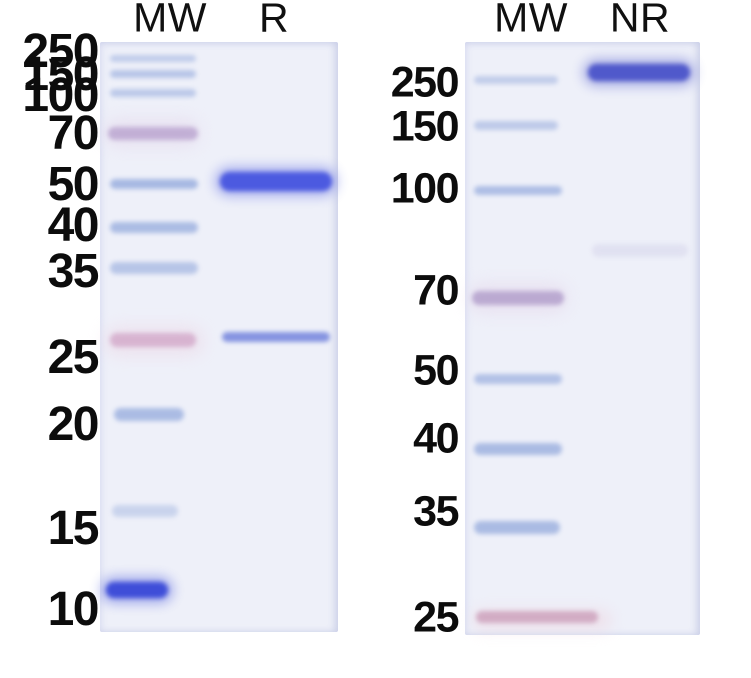 The width and height of the screenshot is (751, 678). What do you see at coordinates (436, 290) in the screenshot?
I see `mw-label-non-reduced-70: 70` at bounding box center [436, 290].